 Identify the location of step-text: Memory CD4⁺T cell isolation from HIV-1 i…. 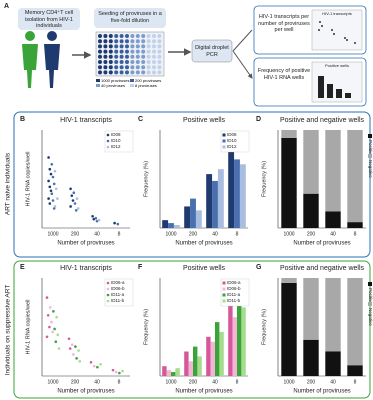
(49, 19).